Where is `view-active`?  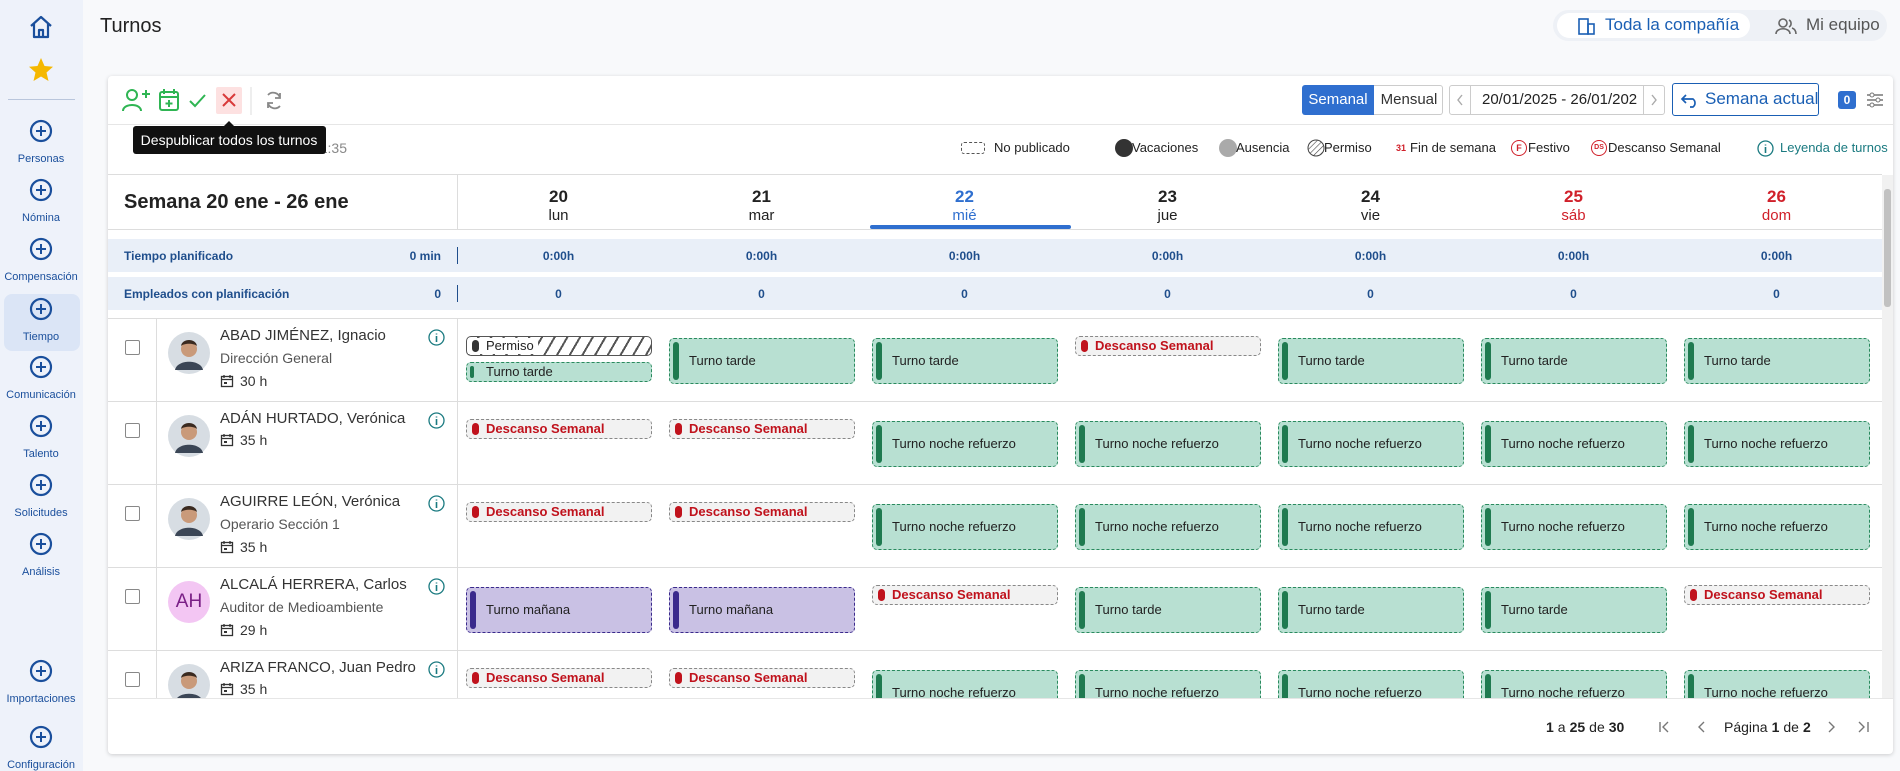 view-active is located at coordinates (1338, 100).